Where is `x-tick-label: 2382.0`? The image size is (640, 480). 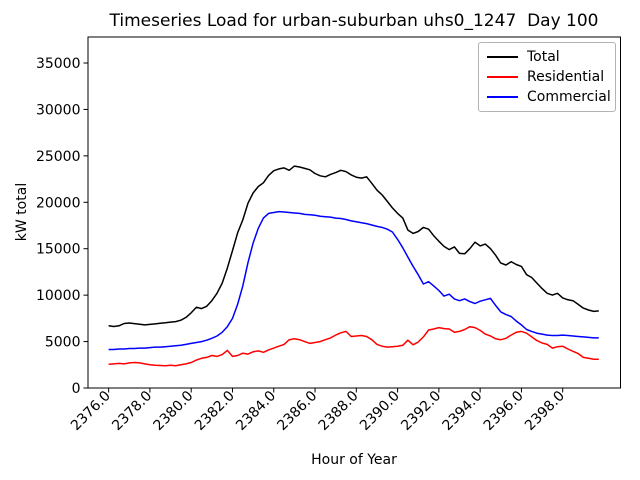
x-tick-label: 2382.0 is located at coordinates (215, 411).